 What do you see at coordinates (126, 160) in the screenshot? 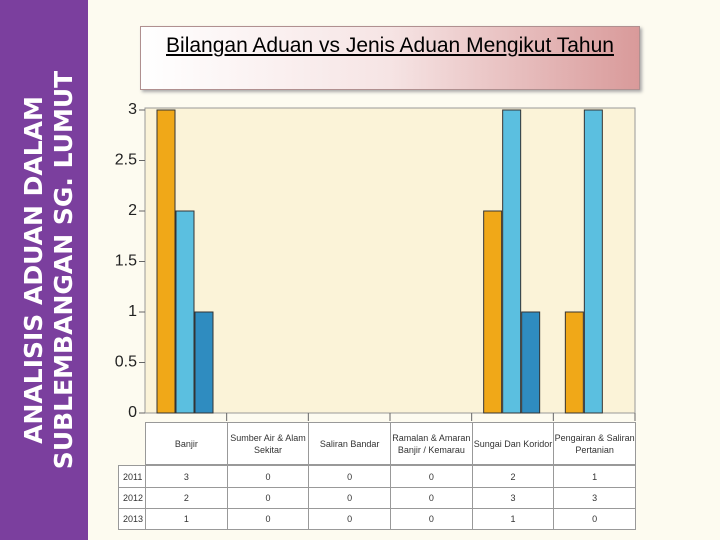
I see `y-tick-label: 2.5` at bounding box center [126, 160].